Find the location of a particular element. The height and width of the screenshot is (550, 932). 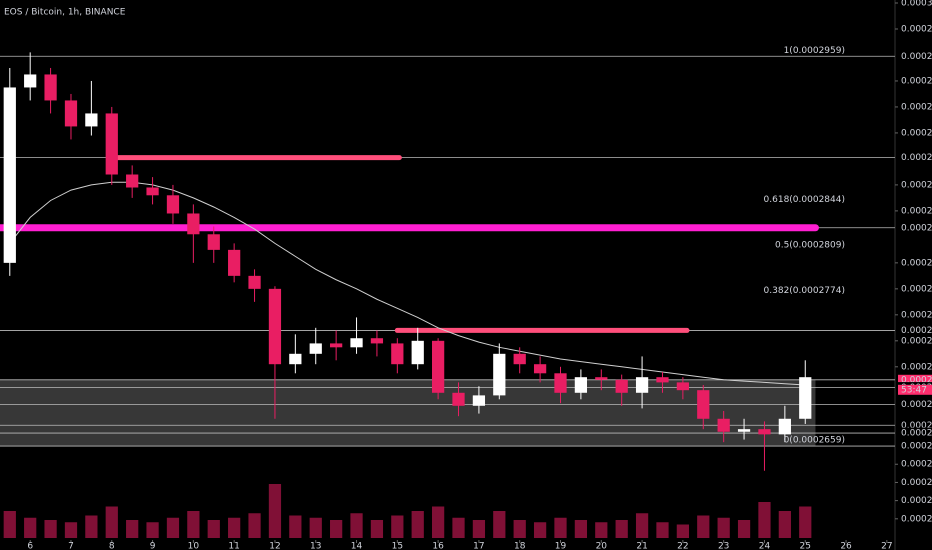

level-tag-label: 0.0002881 is located at coordinates (916, 158).